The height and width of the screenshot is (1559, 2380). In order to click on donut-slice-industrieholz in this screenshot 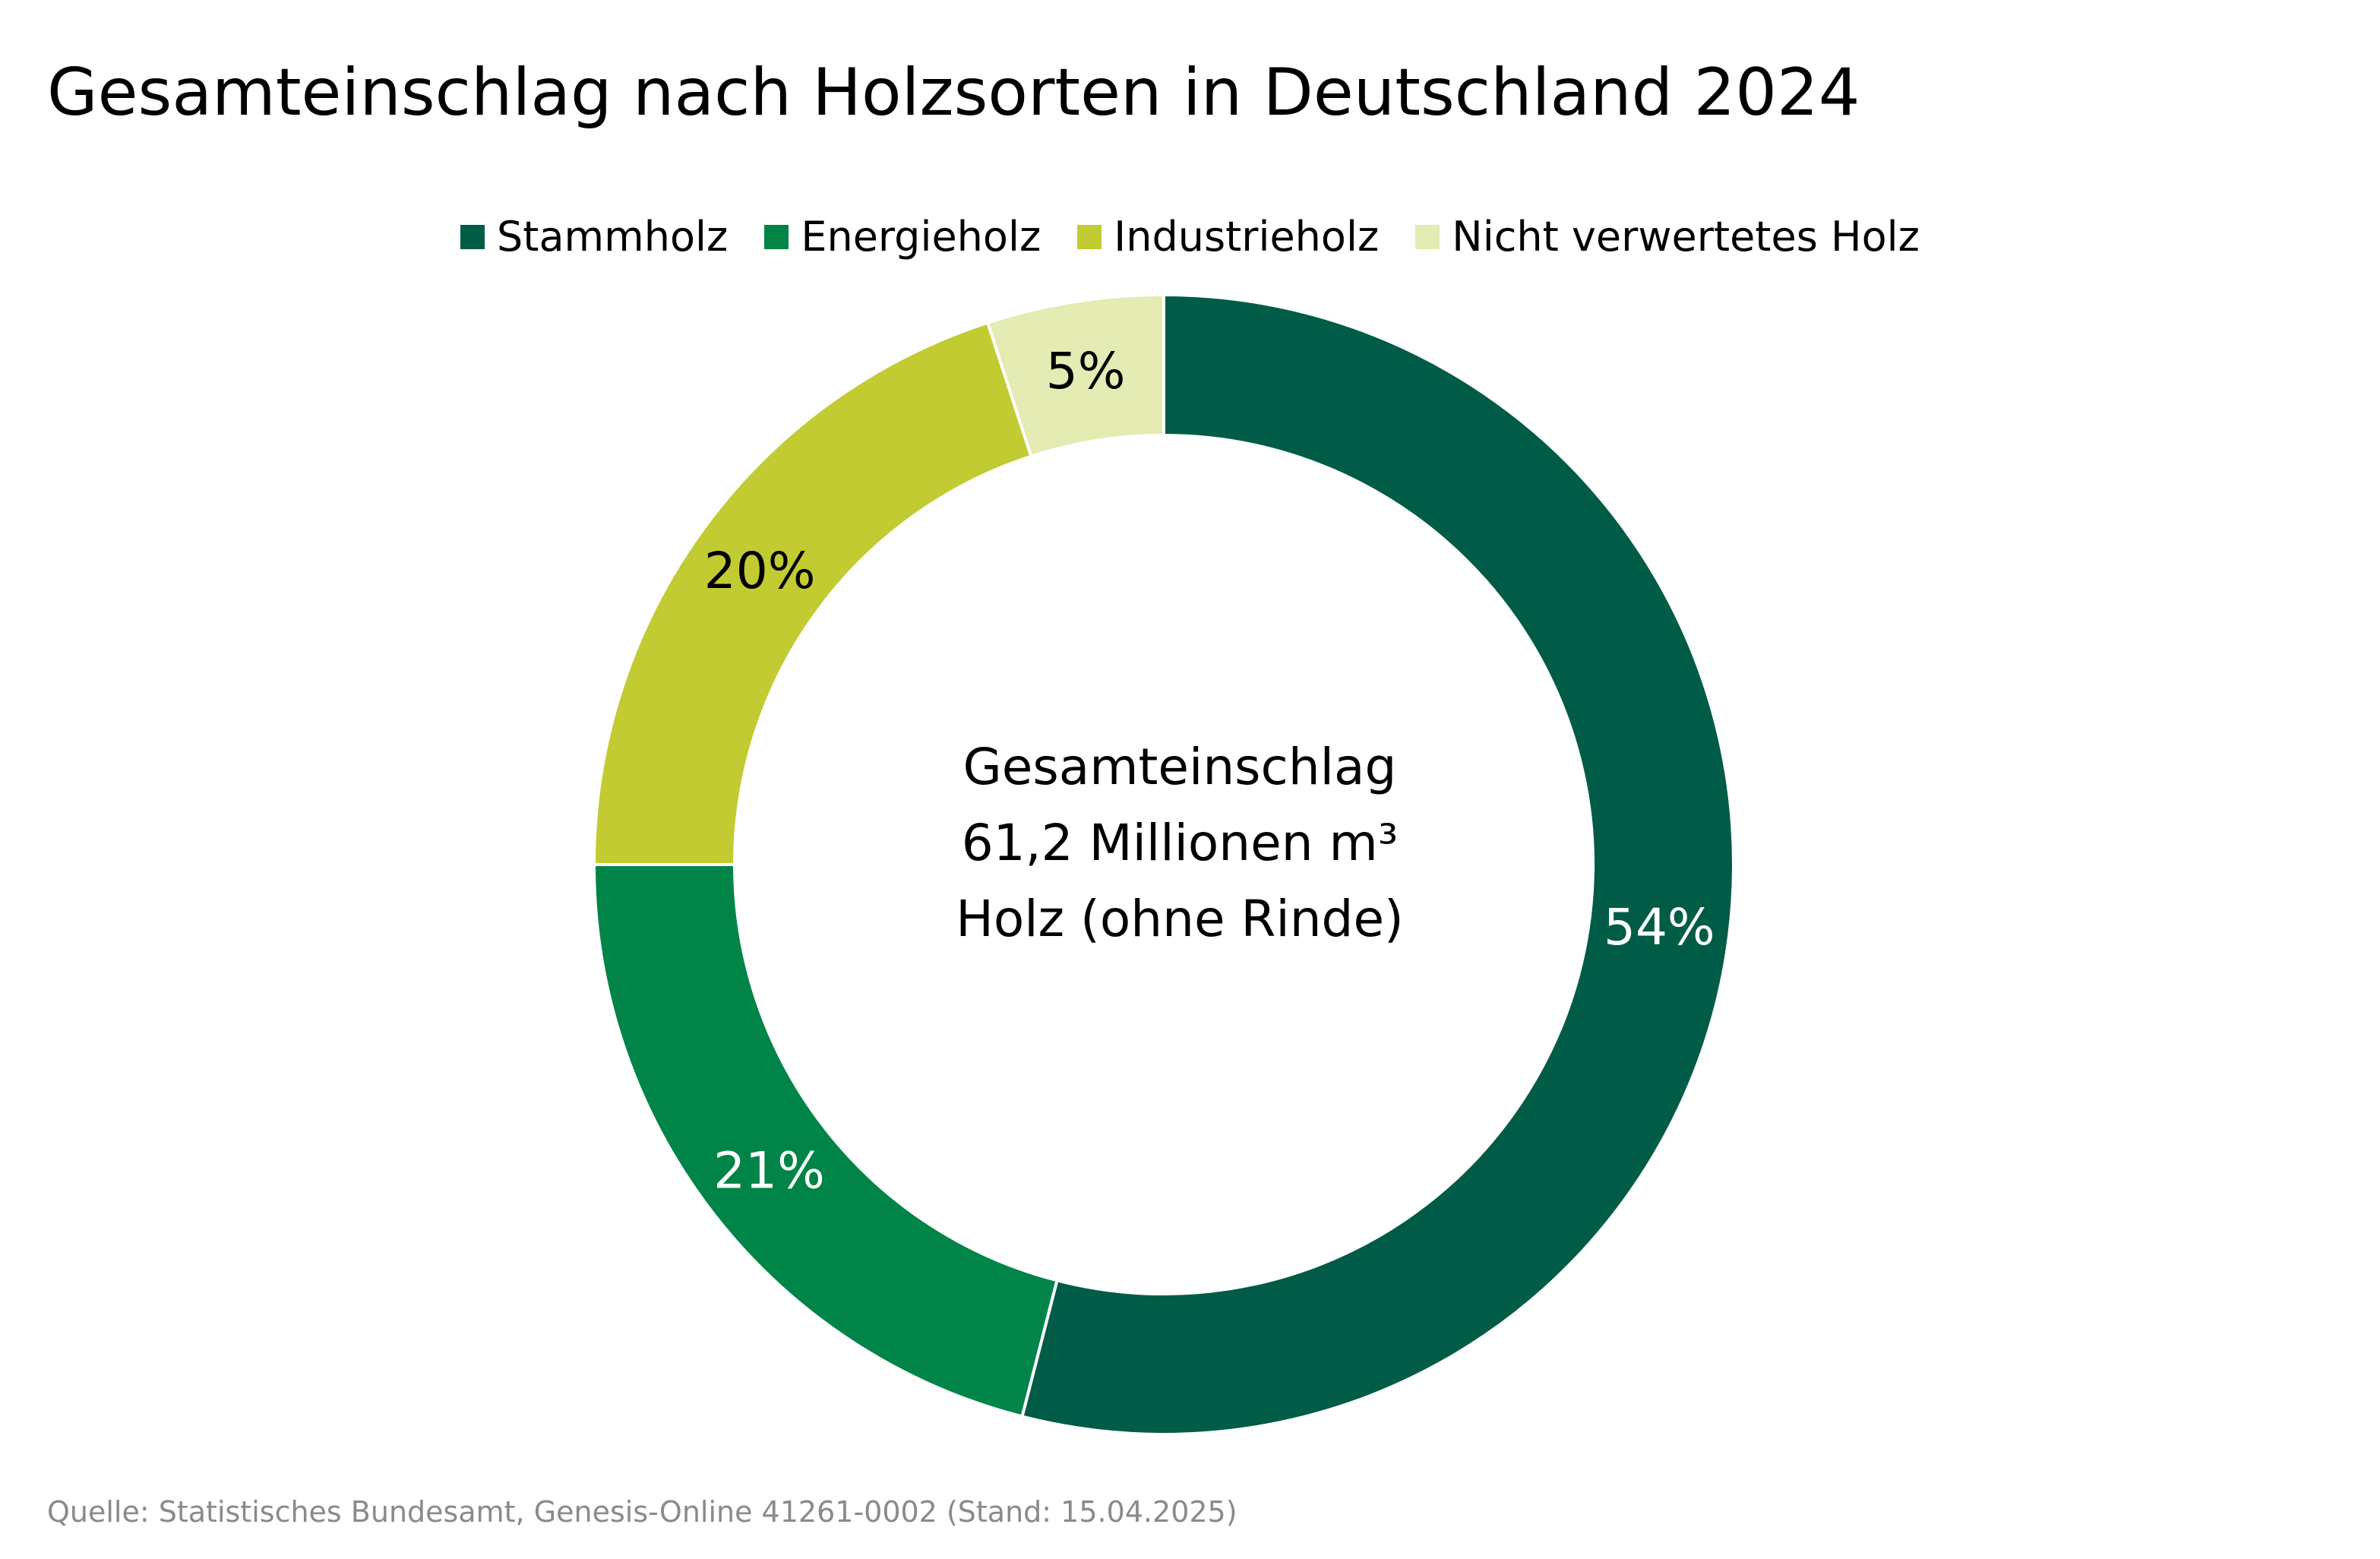, I will do `click(812, 593)`.